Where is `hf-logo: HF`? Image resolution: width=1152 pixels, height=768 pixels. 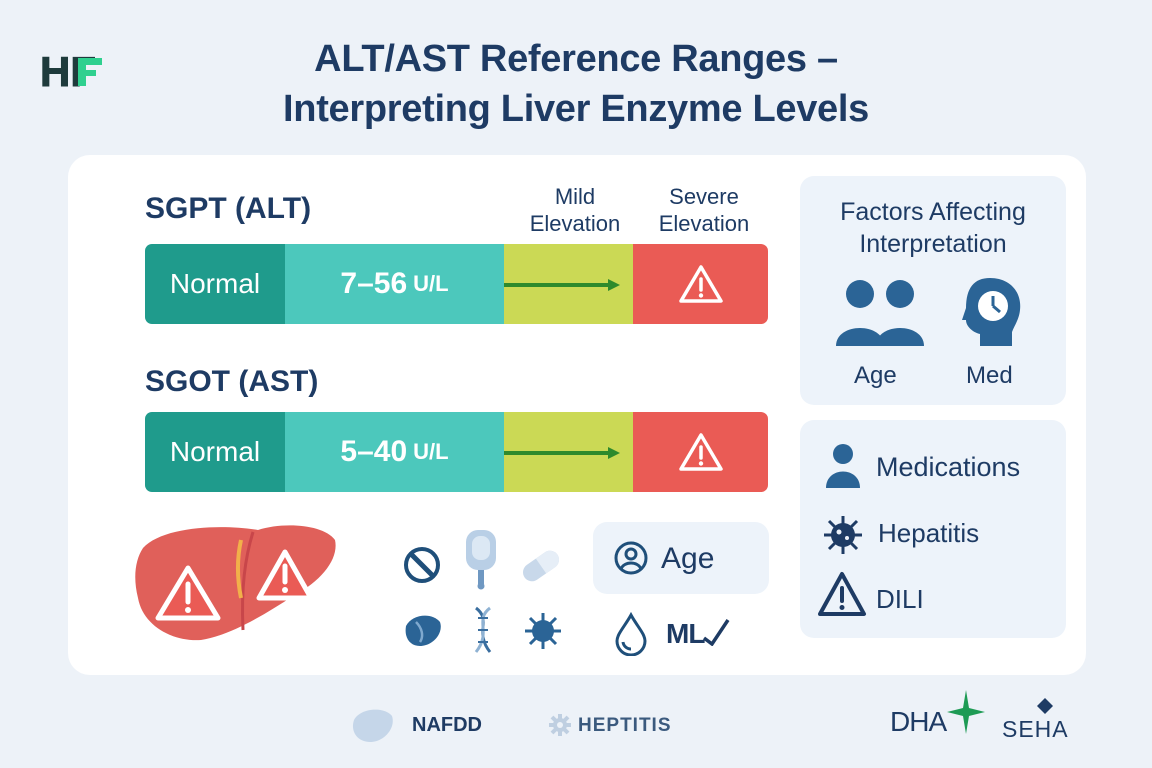 hf-logo: HF is located at coordinates (71, 70).